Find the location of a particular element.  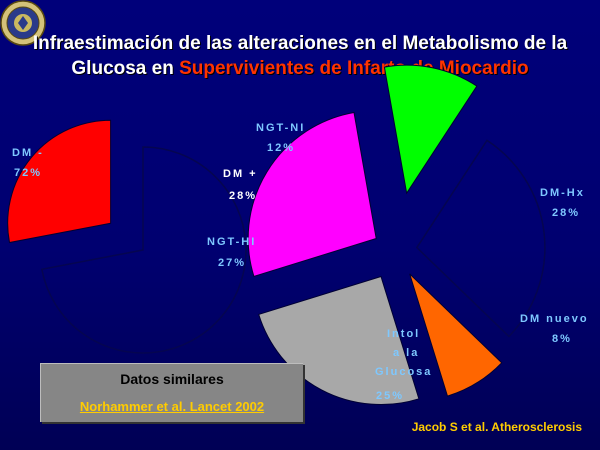

slice-label-name: NGT-HI is located at coordinates (231, 242).